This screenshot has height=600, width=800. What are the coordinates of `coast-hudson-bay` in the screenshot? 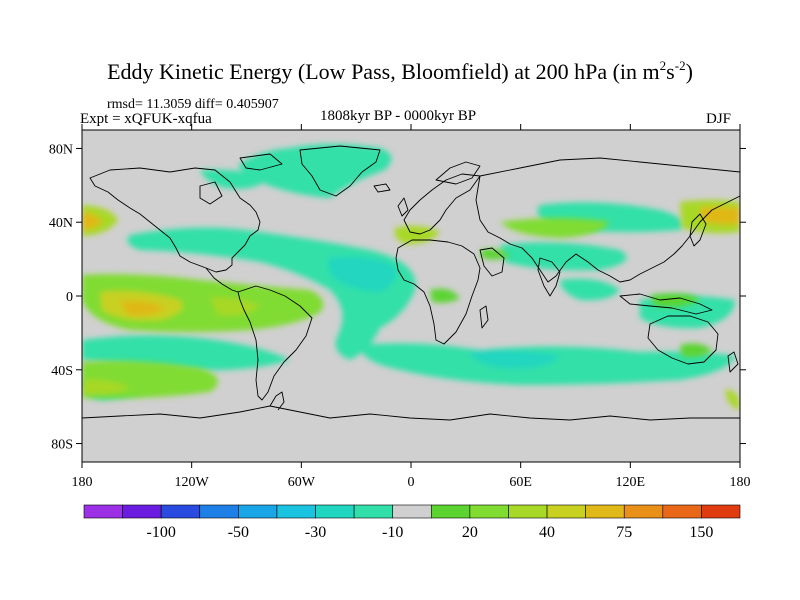 It's located at (211, 193).